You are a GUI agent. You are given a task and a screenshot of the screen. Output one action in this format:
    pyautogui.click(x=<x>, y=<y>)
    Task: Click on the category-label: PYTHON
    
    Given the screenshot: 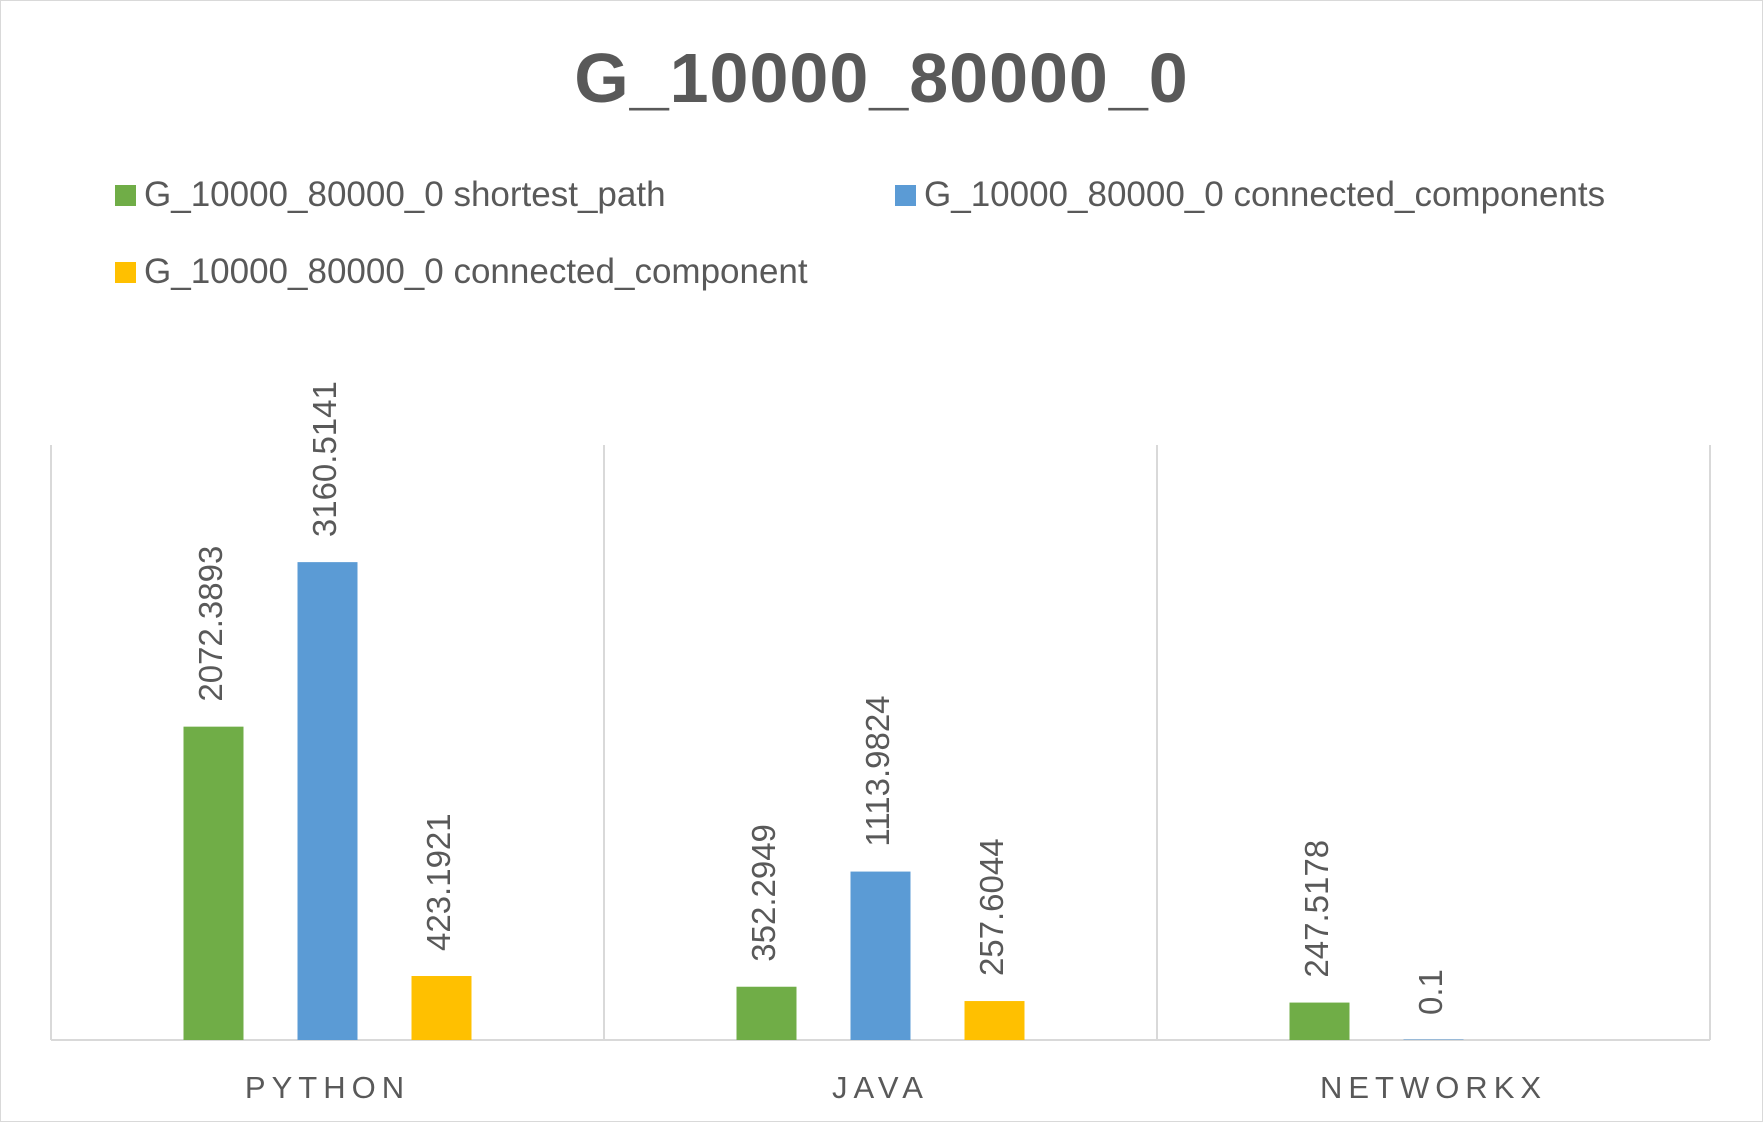 What is the action you would take?
    pyautogui.click(x=327, y=1087)
    